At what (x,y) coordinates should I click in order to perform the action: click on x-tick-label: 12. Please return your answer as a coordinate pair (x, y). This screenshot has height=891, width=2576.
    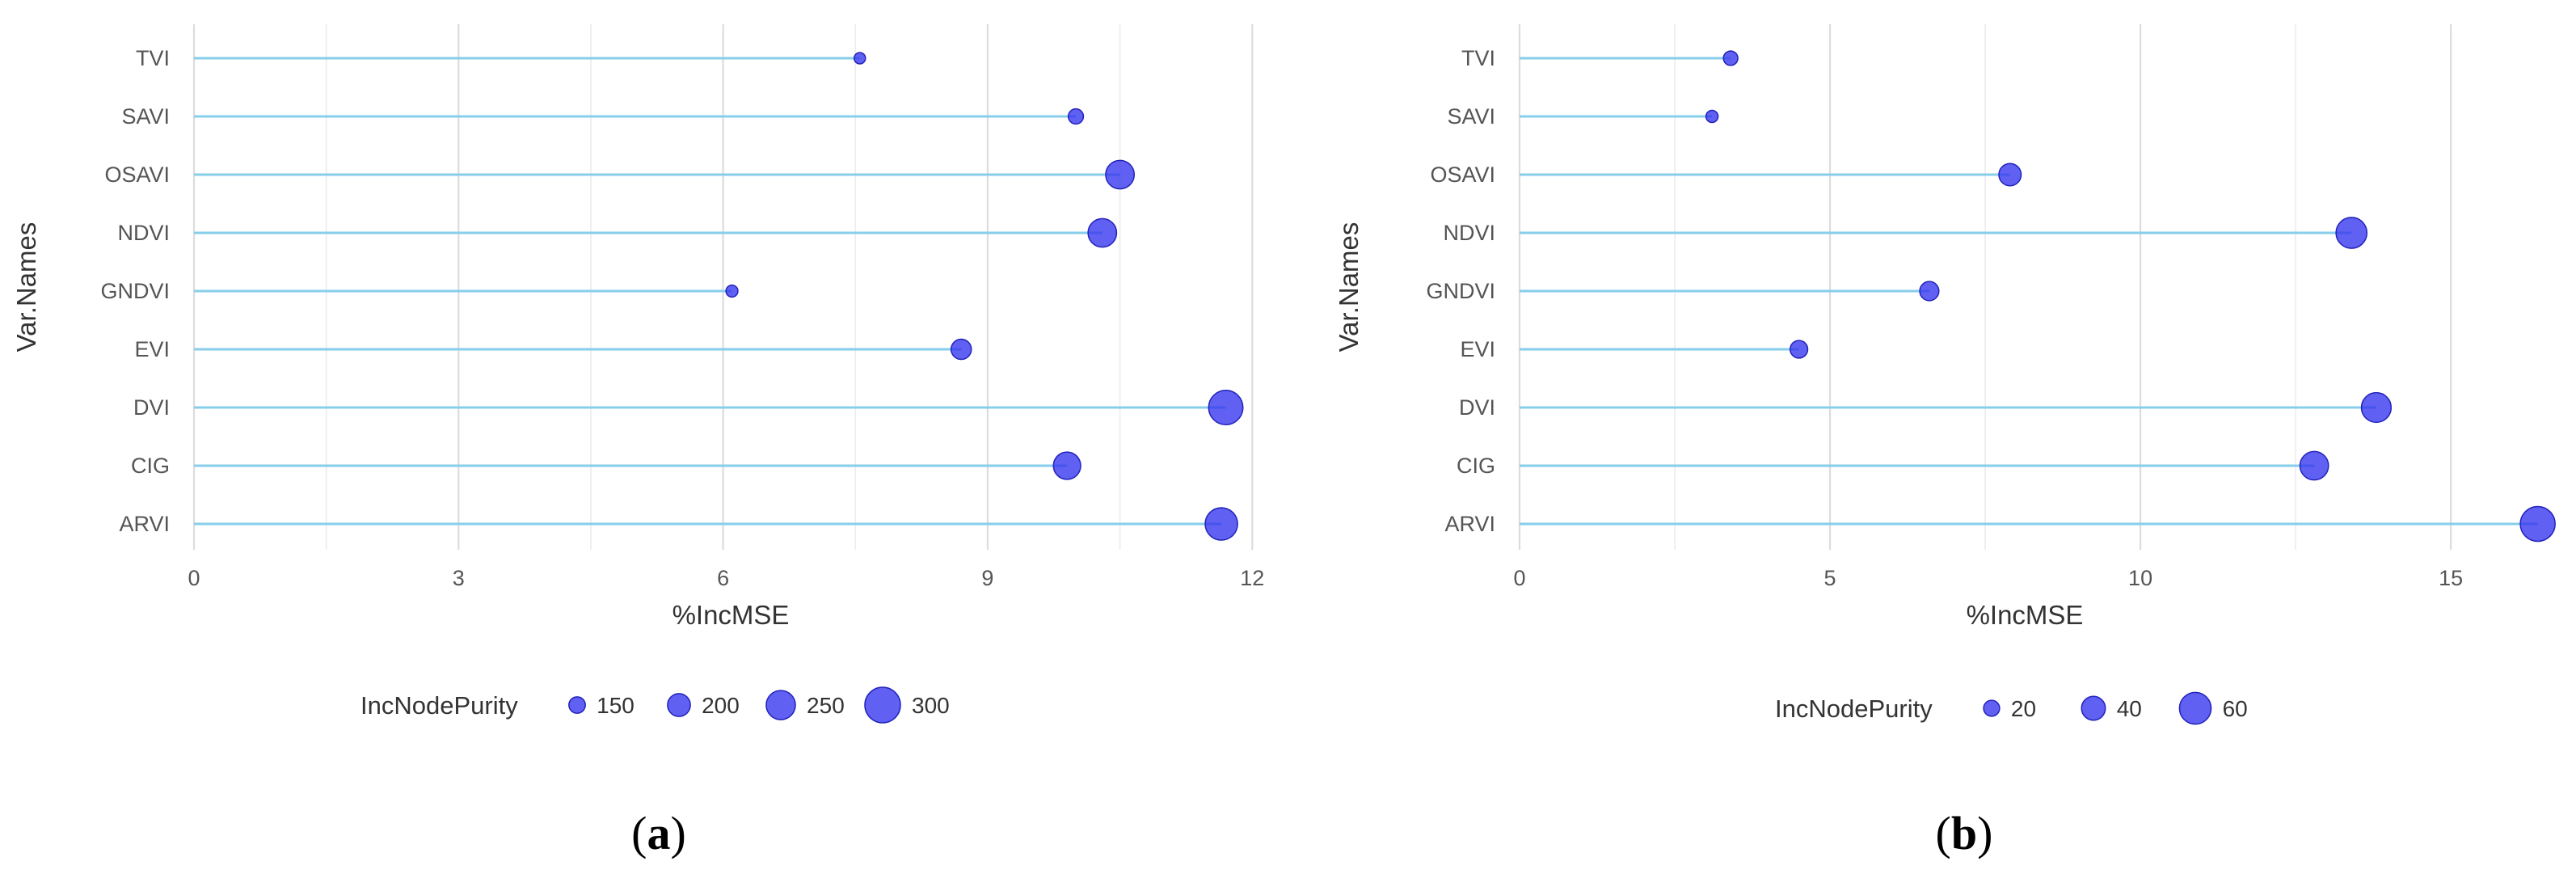
    Looking at the image, I should click on (1252, 578).